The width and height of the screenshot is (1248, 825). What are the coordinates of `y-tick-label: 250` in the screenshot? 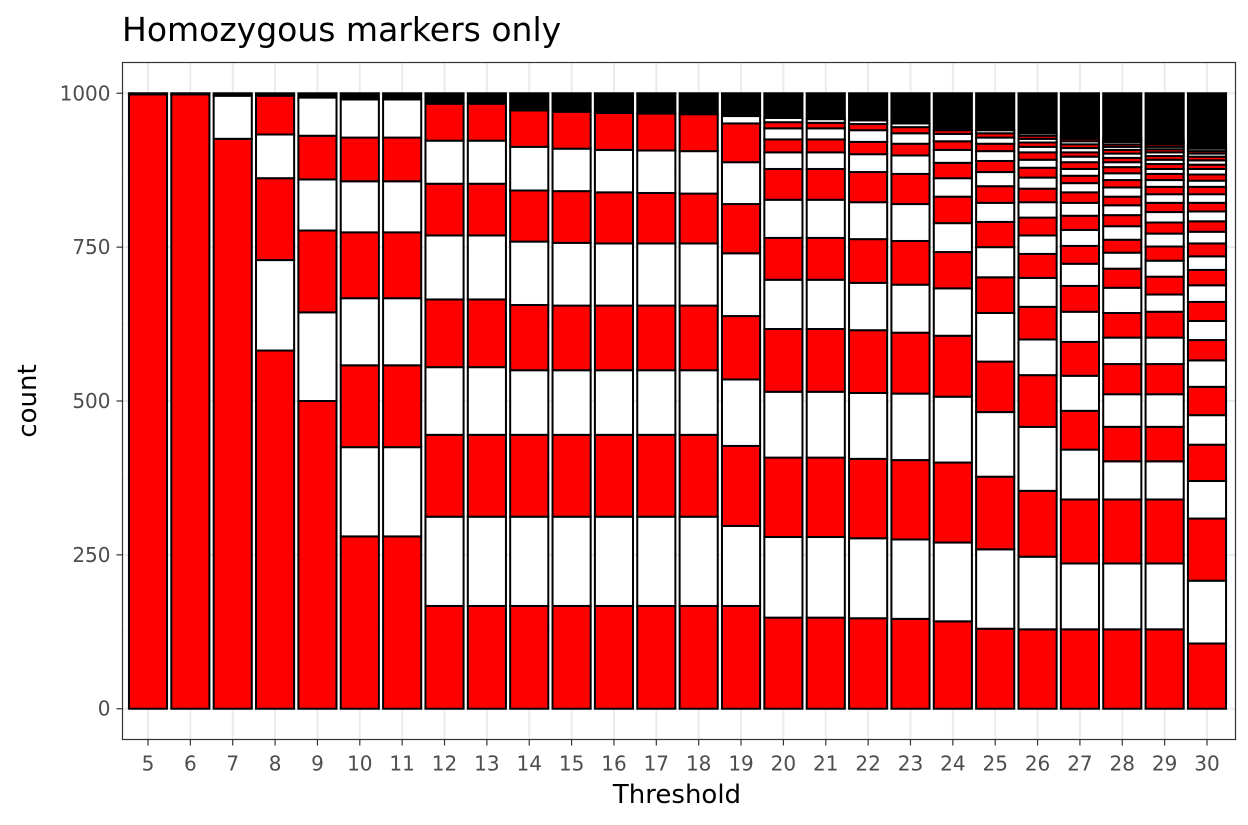 It's located at (91, 555).